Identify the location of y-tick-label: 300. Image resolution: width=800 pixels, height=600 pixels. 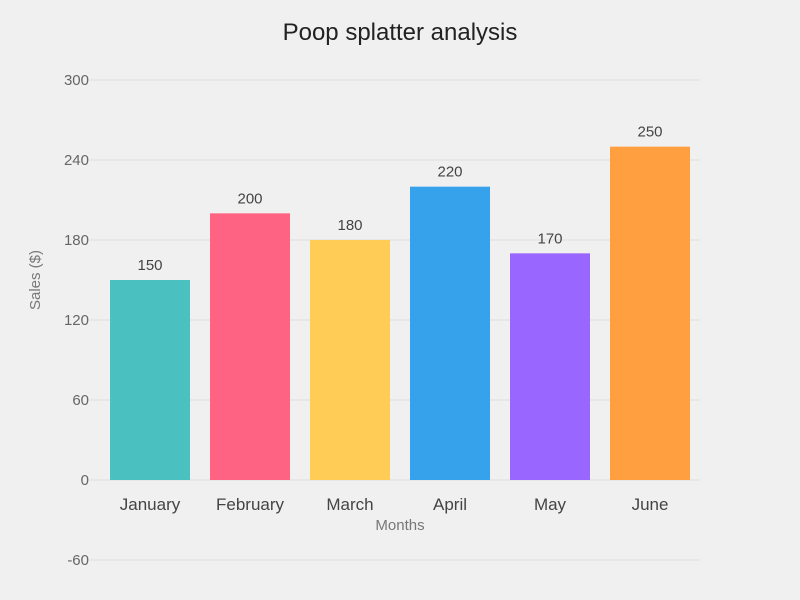
(76, 80).